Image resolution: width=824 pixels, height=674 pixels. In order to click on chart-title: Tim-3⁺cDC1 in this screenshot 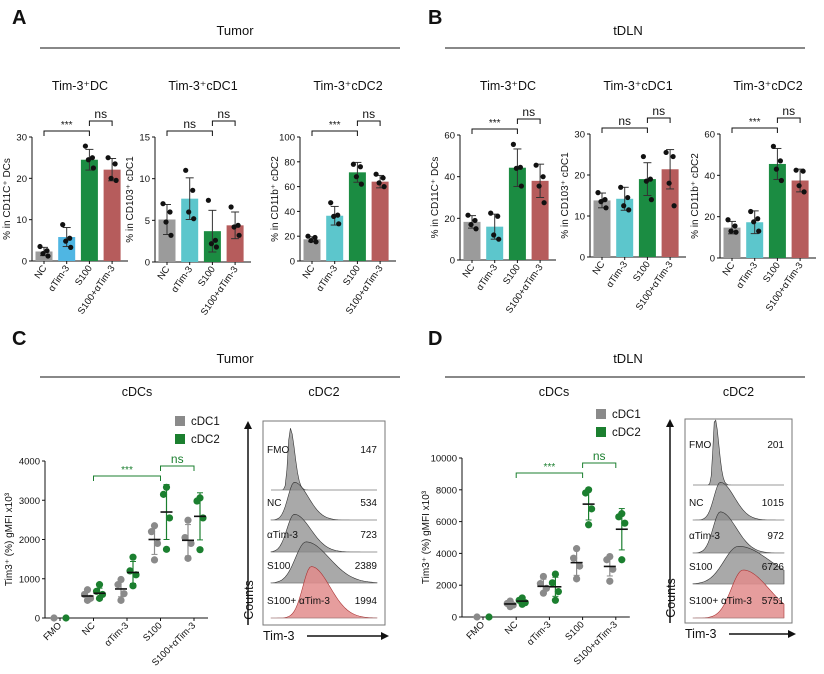, I will do `click(637, 86)`.